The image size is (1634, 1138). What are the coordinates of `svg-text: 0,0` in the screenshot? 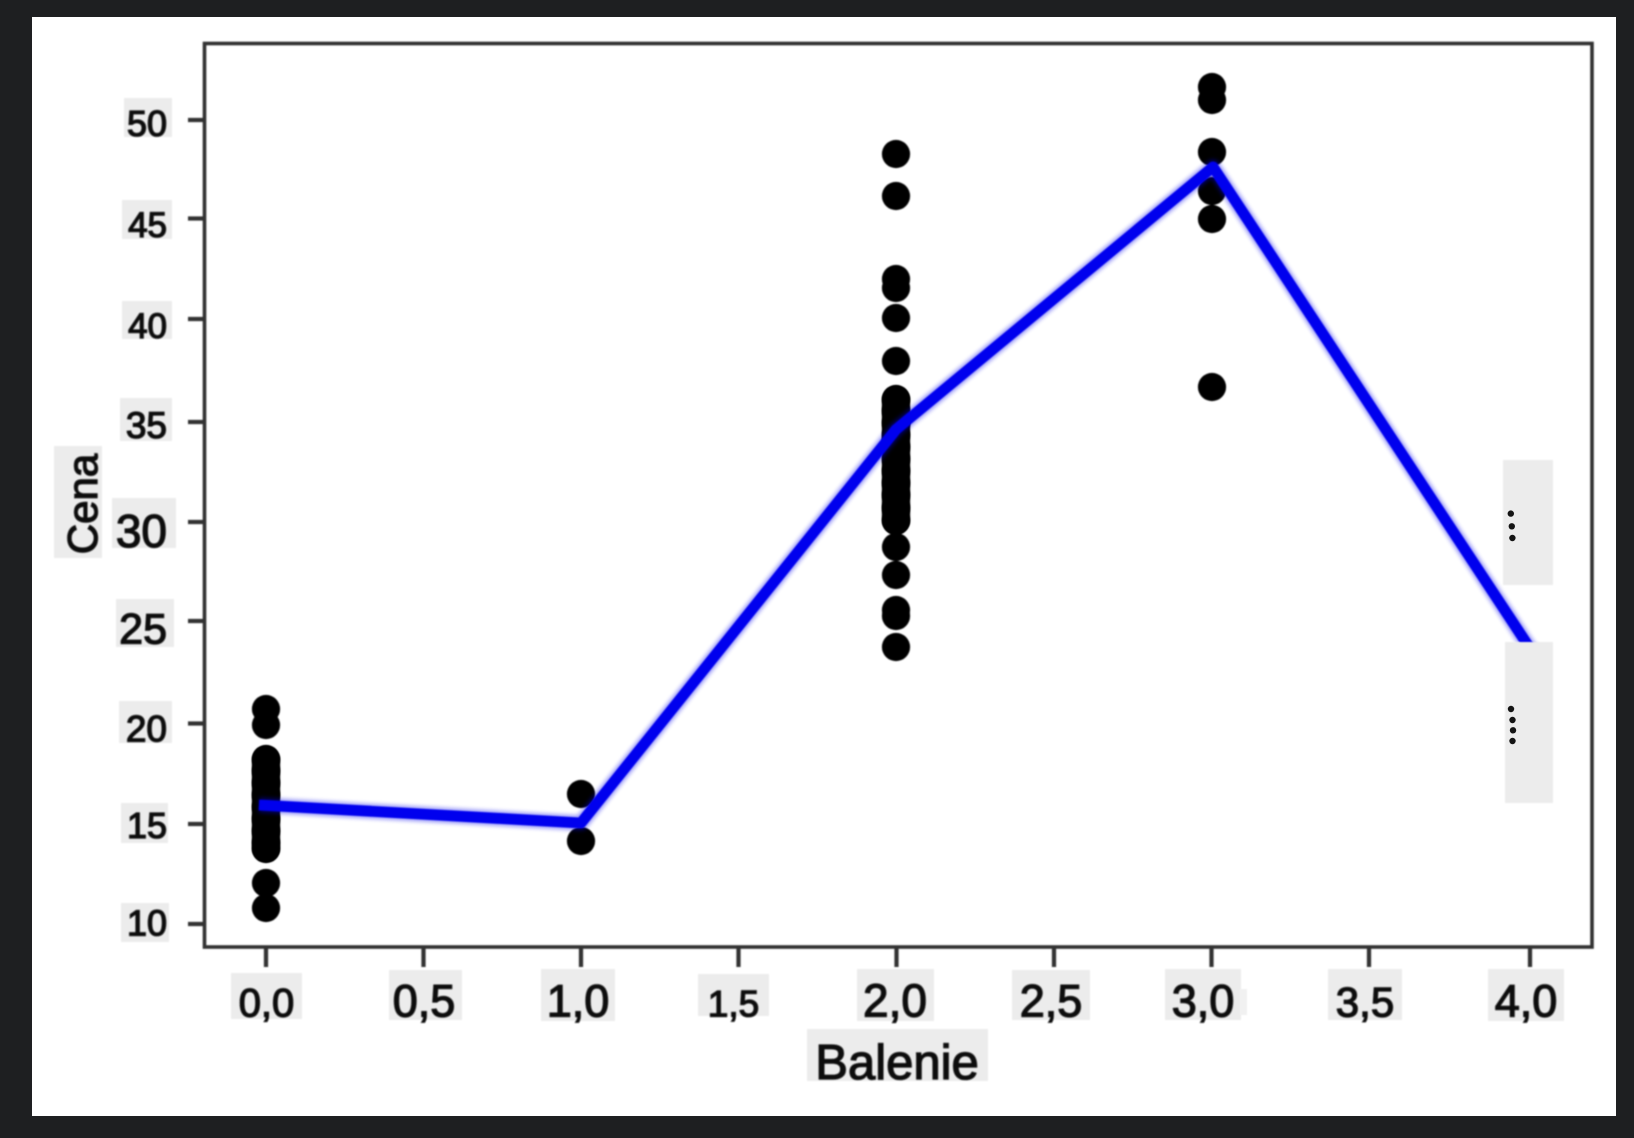 It's located at (267, 1004).